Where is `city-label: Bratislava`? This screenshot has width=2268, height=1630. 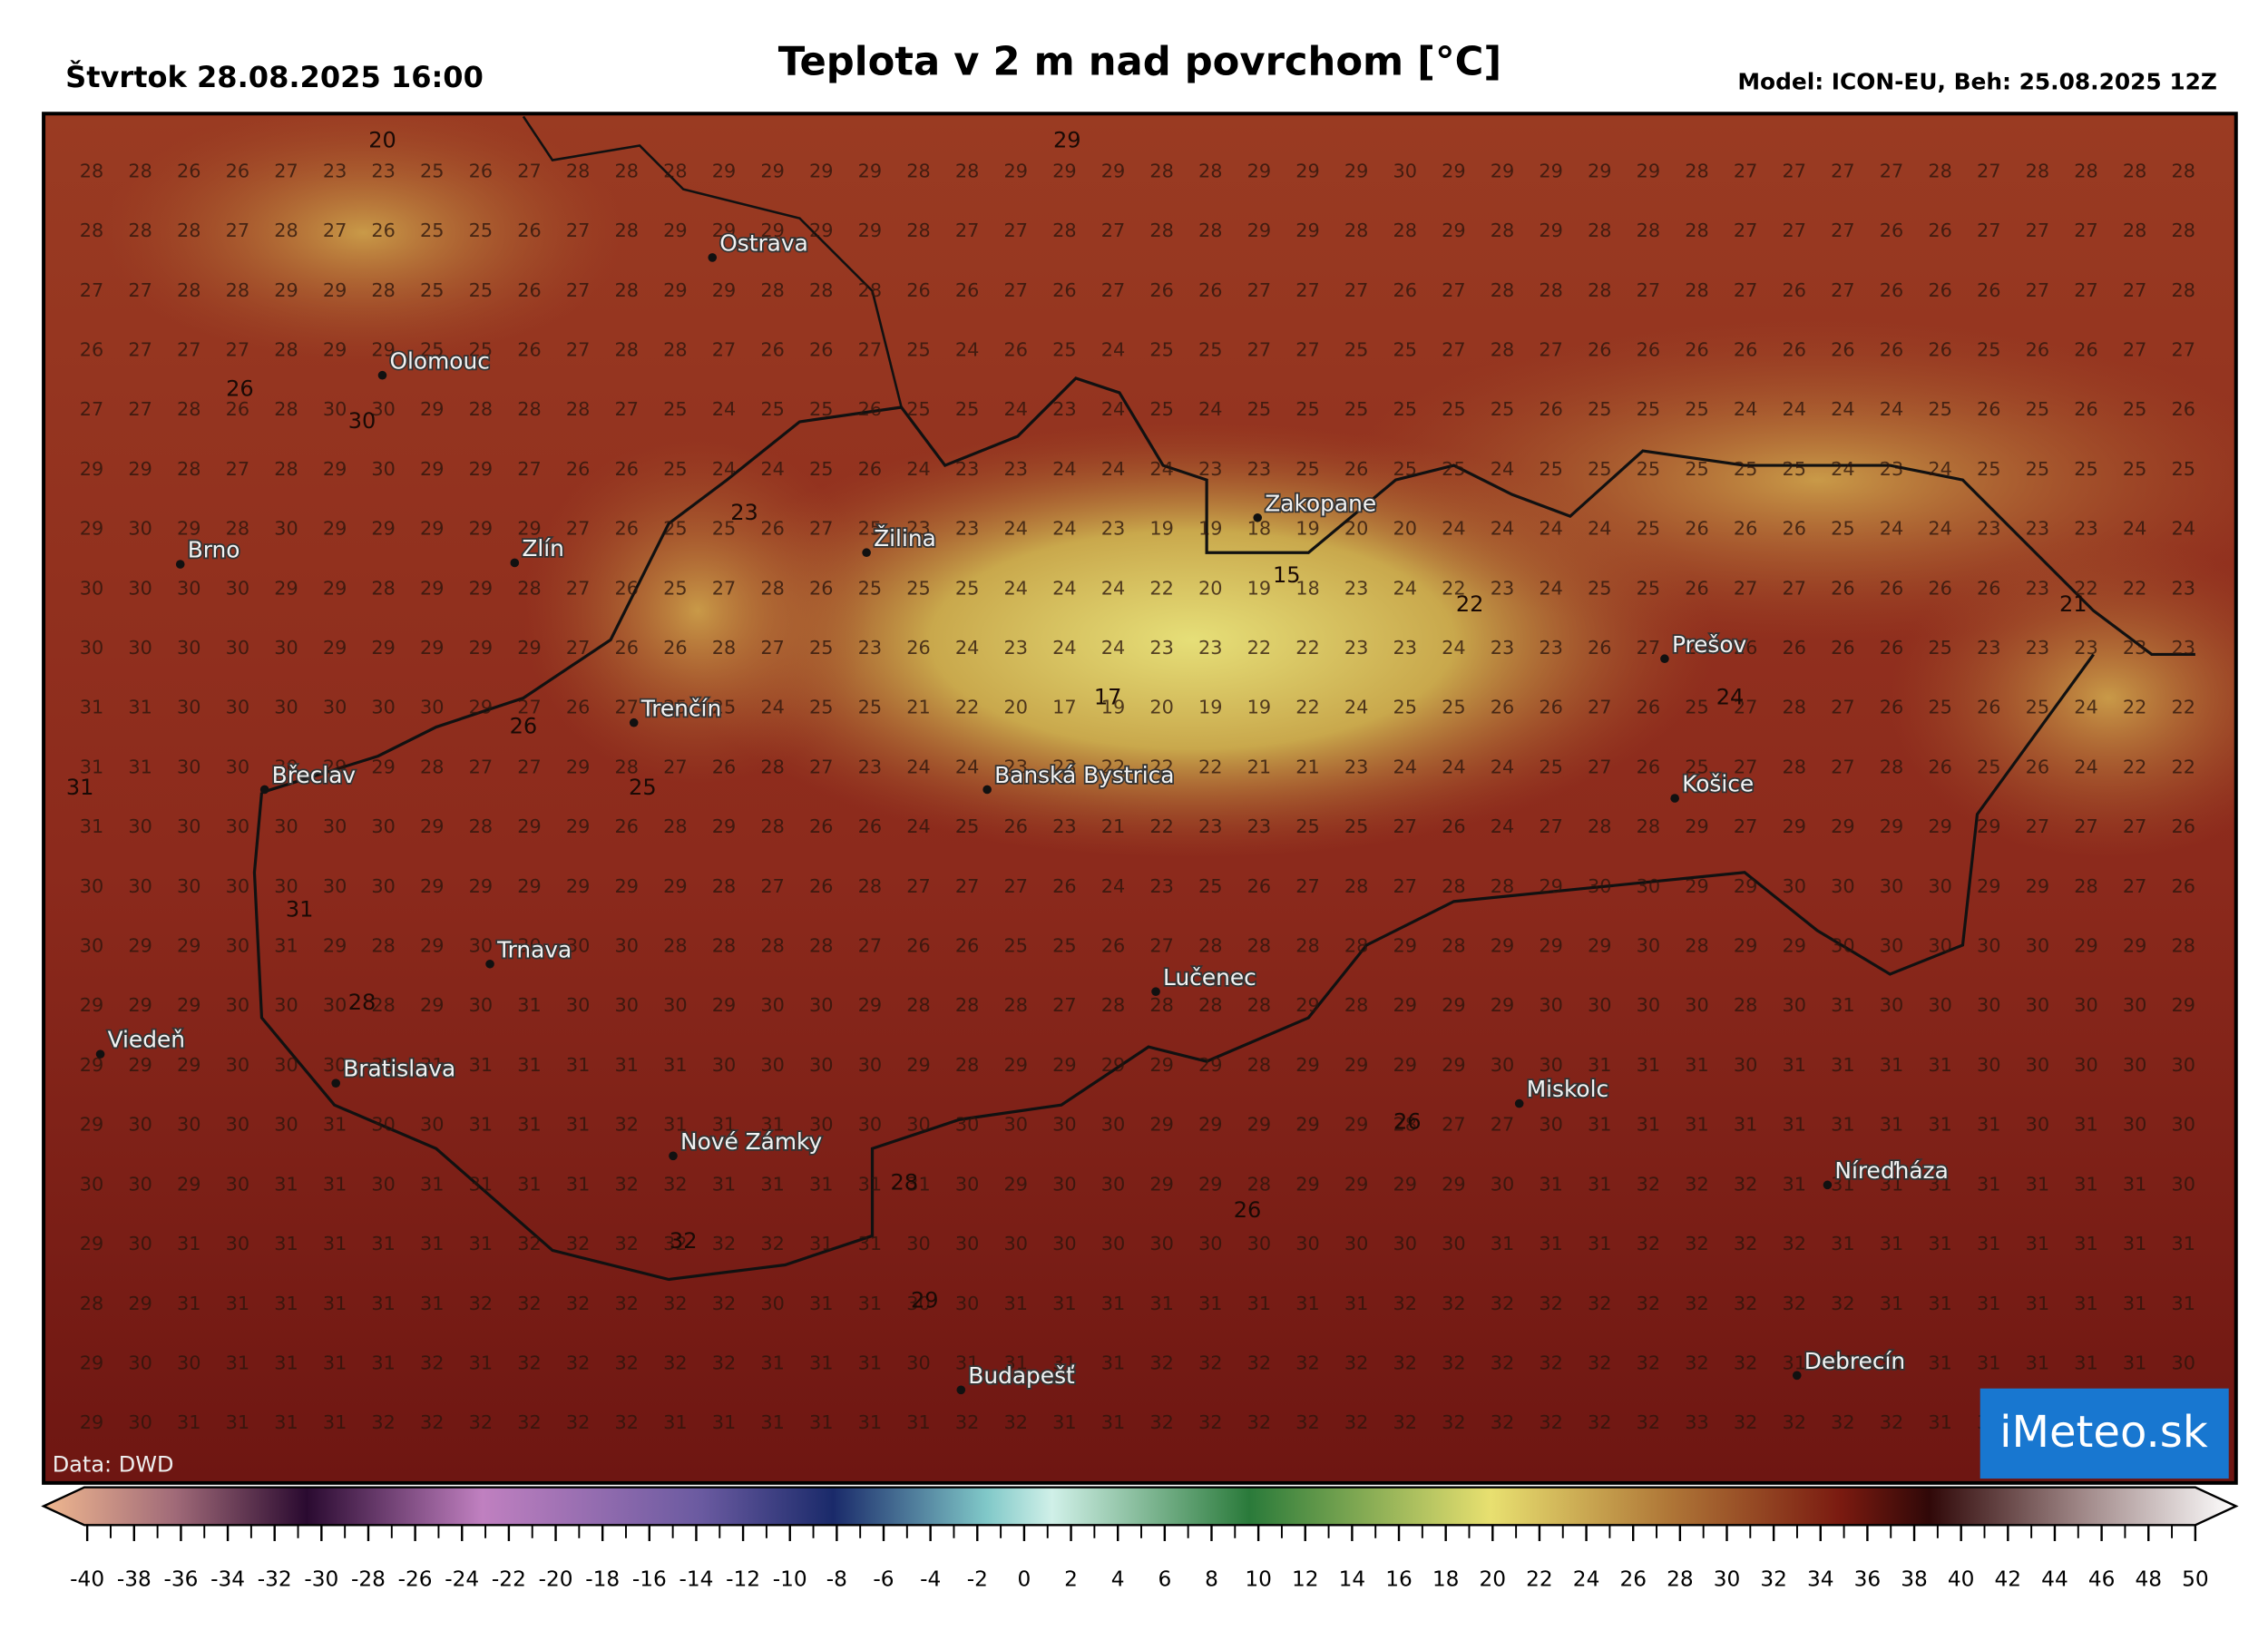 city-label: Bratislava is located at coordinates (399, 1069).